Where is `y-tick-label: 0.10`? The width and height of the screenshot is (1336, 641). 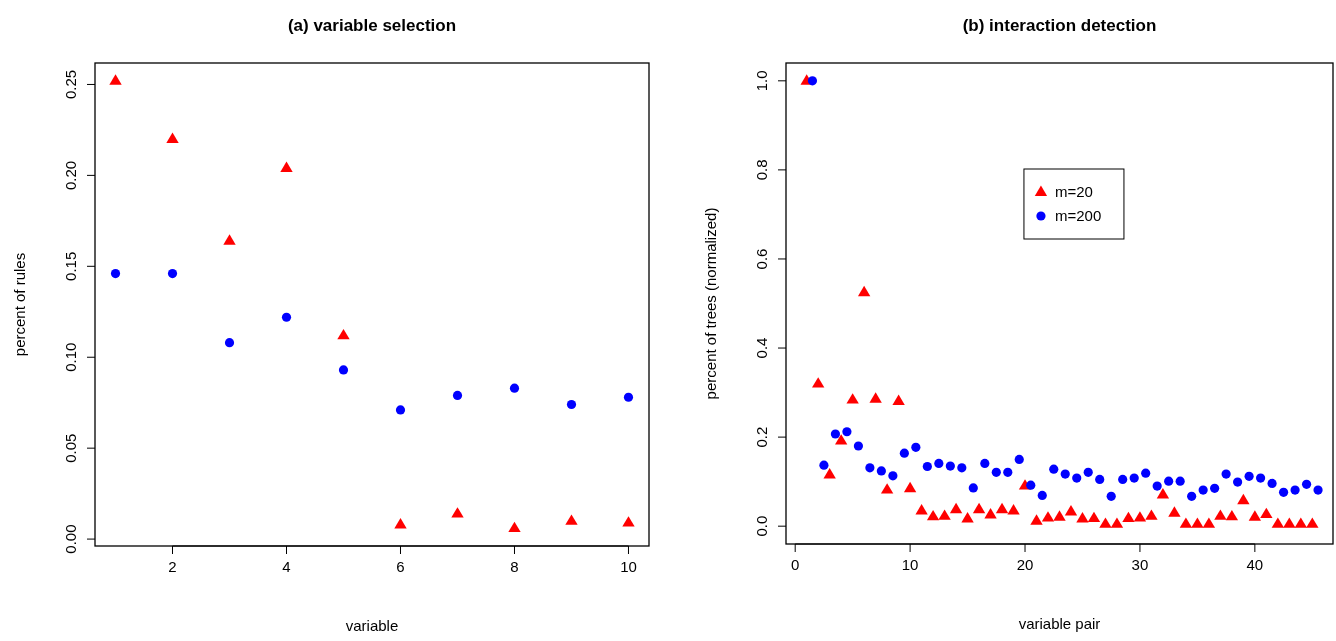
y-tick-label: 0.10 is located at coordinates (70, 357).